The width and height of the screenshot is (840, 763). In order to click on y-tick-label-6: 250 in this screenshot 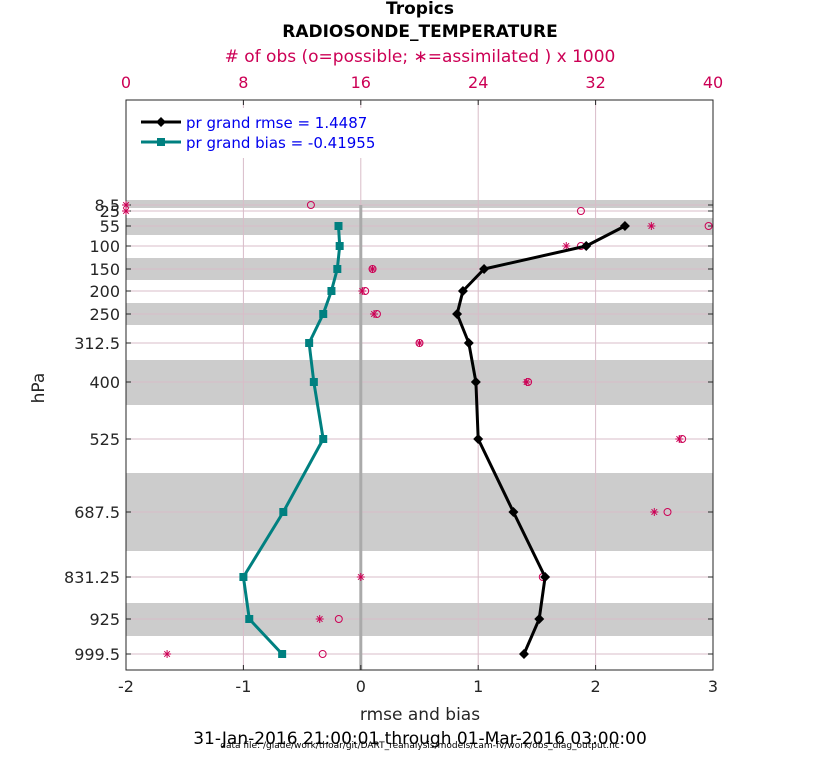, I will do `click(104, 314)`.